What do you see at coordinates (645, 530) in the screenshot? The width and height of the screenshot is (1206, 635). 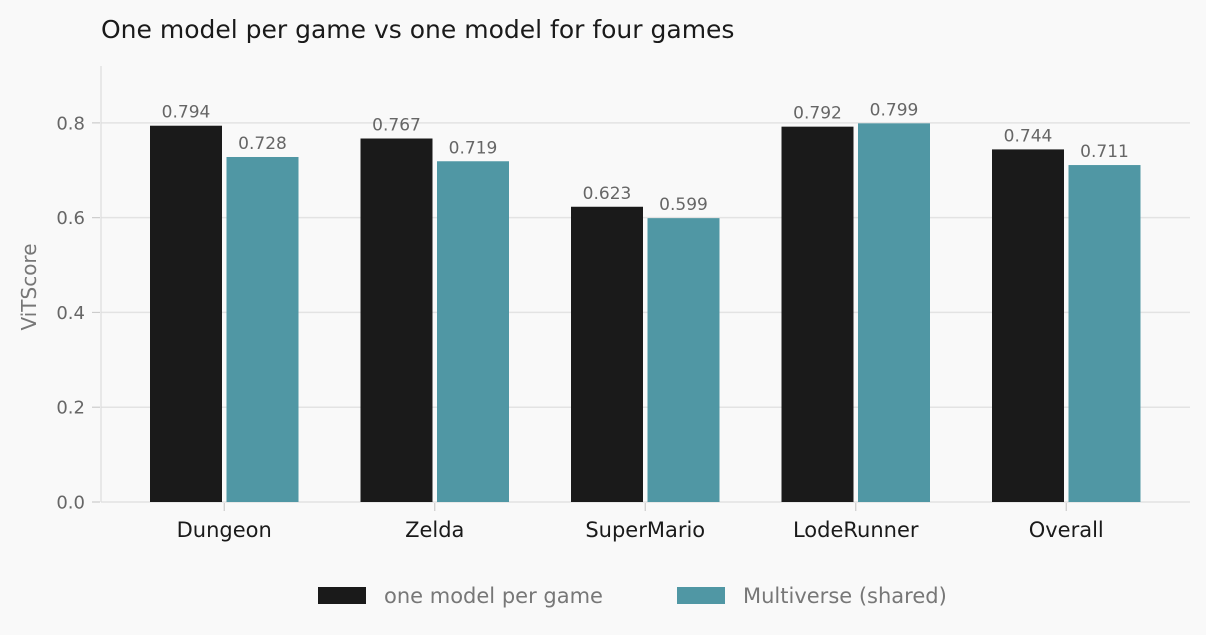 I see `x-tick-label: SuperMario` at bounding box center [645, 530].